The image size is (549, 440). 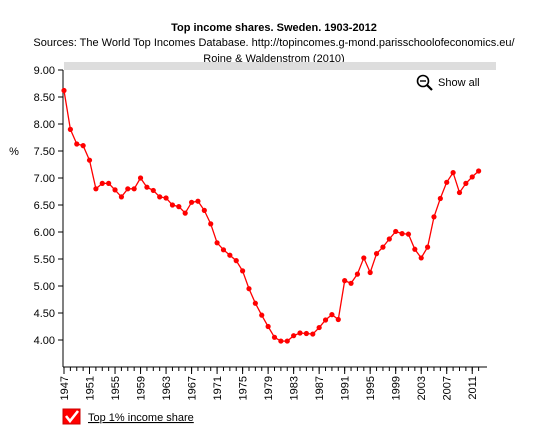 I want to click on y-tick-label: 6.50, so click(x=44, y=206).